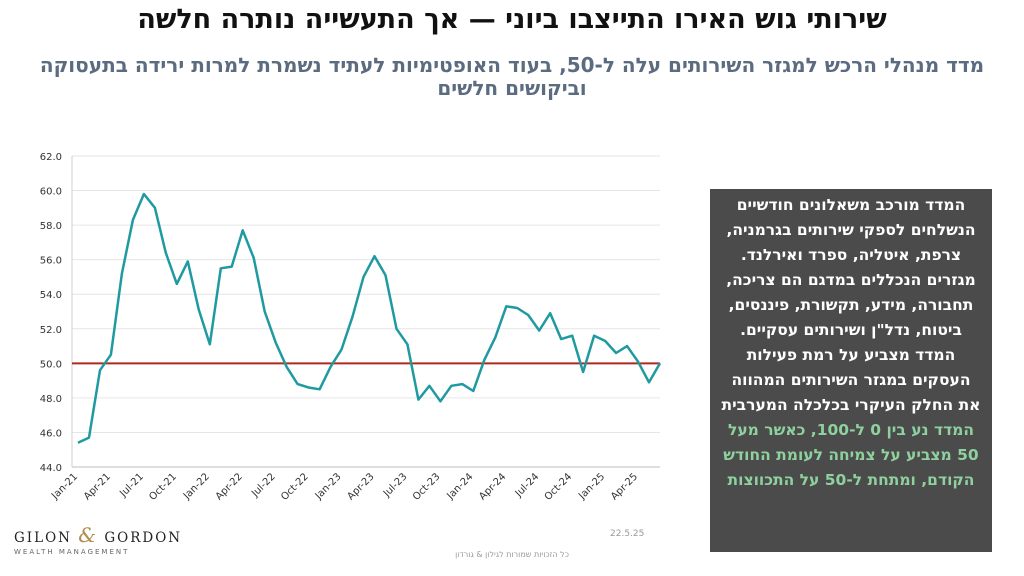 Image resolution: width=1024 pixels, height=576 pixels. What do you see at coordinates (131, 485) in the screenshot?
I see `x-tick-label: Jul-21` at bounding box center [131, 485].